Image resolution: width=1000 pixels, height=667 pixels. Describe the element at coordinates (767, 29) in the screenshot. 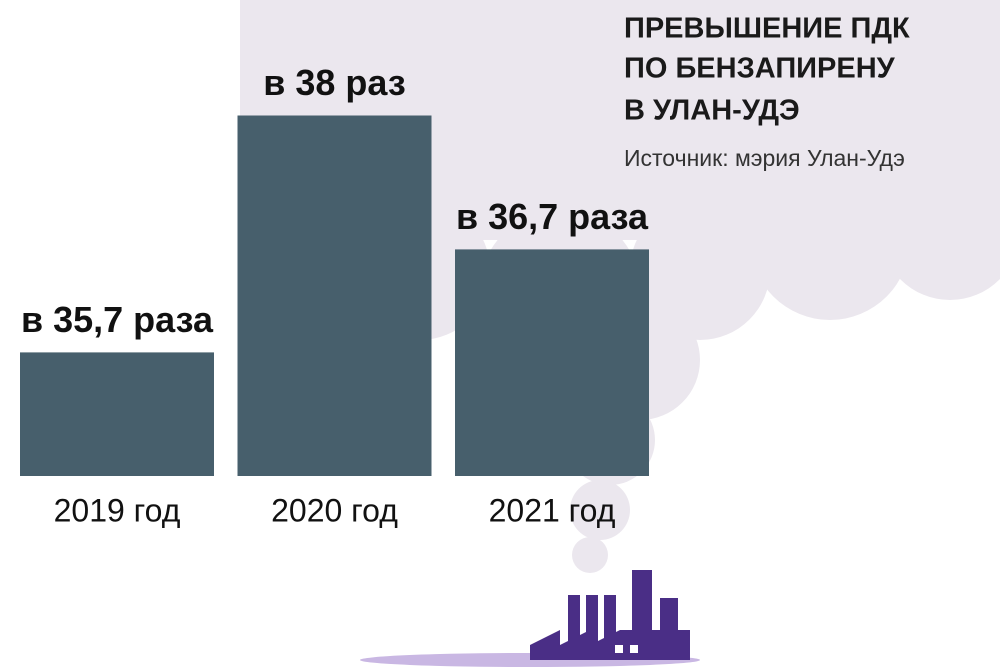

I see `chart-title: ПРЕВЫШЕНИЕ ПДК` at that location.